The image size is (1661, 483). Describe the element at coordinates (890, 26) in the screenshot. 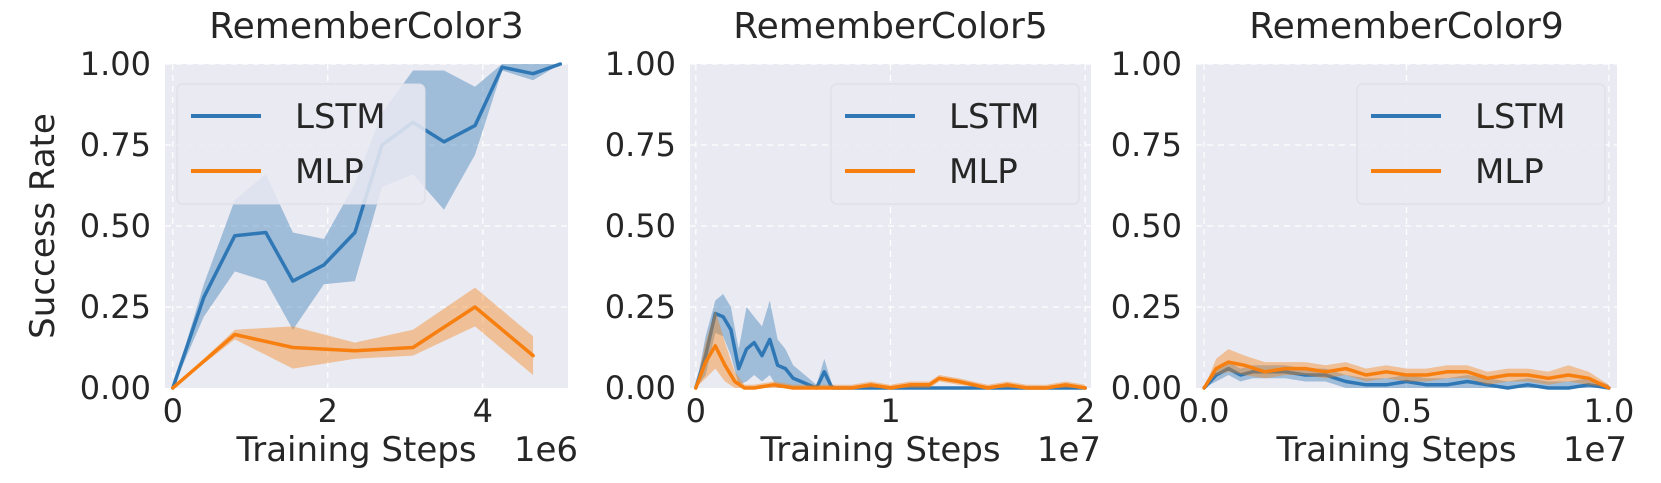

I see `chart-title: RememberColor5` at that location.